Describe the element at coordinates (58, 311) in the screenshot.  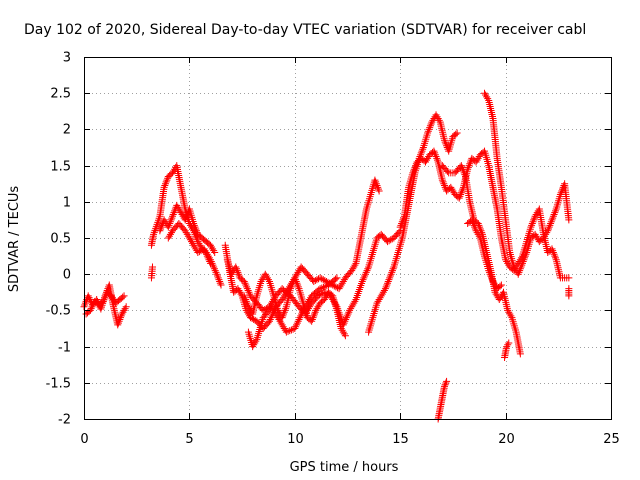
I see `y-tick-label: -0.5` at that location.